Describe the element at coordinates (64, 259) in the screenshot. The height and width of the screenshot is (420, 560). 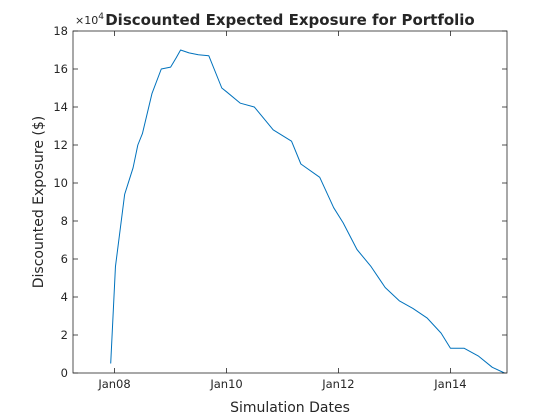
I see `y-tick-label: 6` at that location.